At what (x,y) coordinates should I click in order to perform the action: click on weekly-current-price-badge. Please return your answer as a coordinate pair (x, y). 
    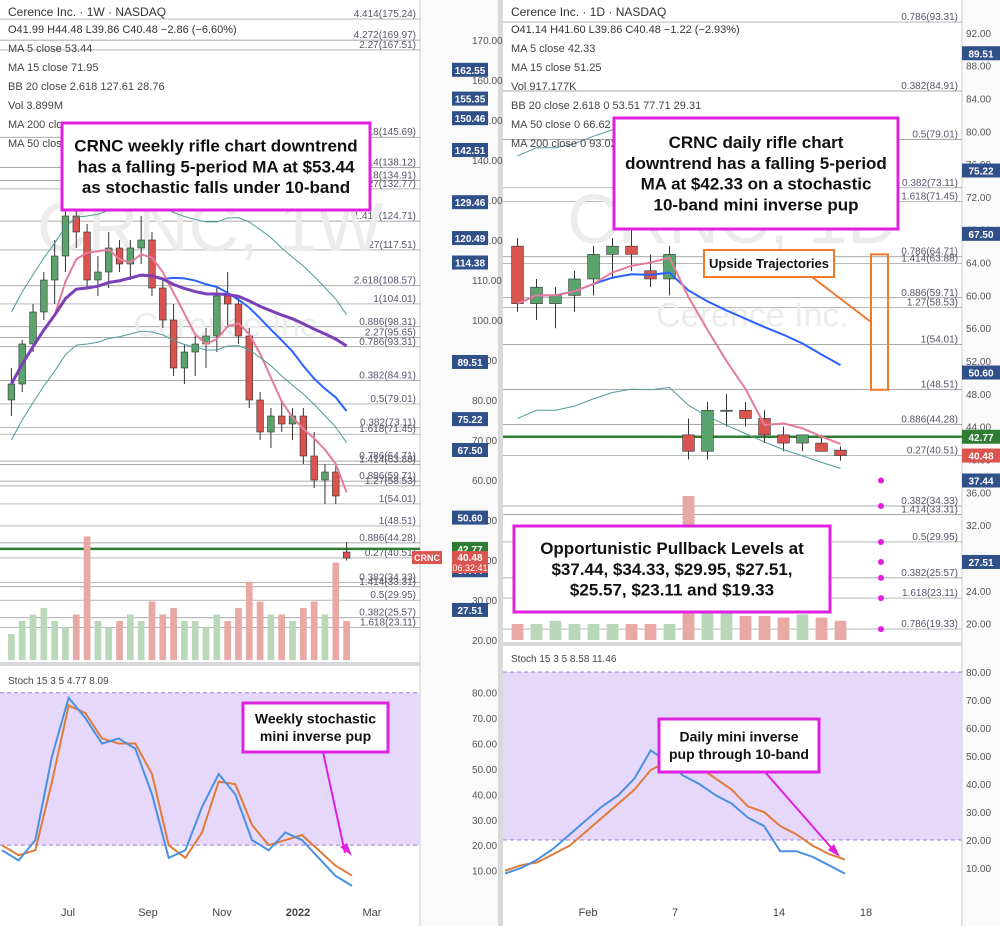
    Looking at the image, I should click on (470, 562).